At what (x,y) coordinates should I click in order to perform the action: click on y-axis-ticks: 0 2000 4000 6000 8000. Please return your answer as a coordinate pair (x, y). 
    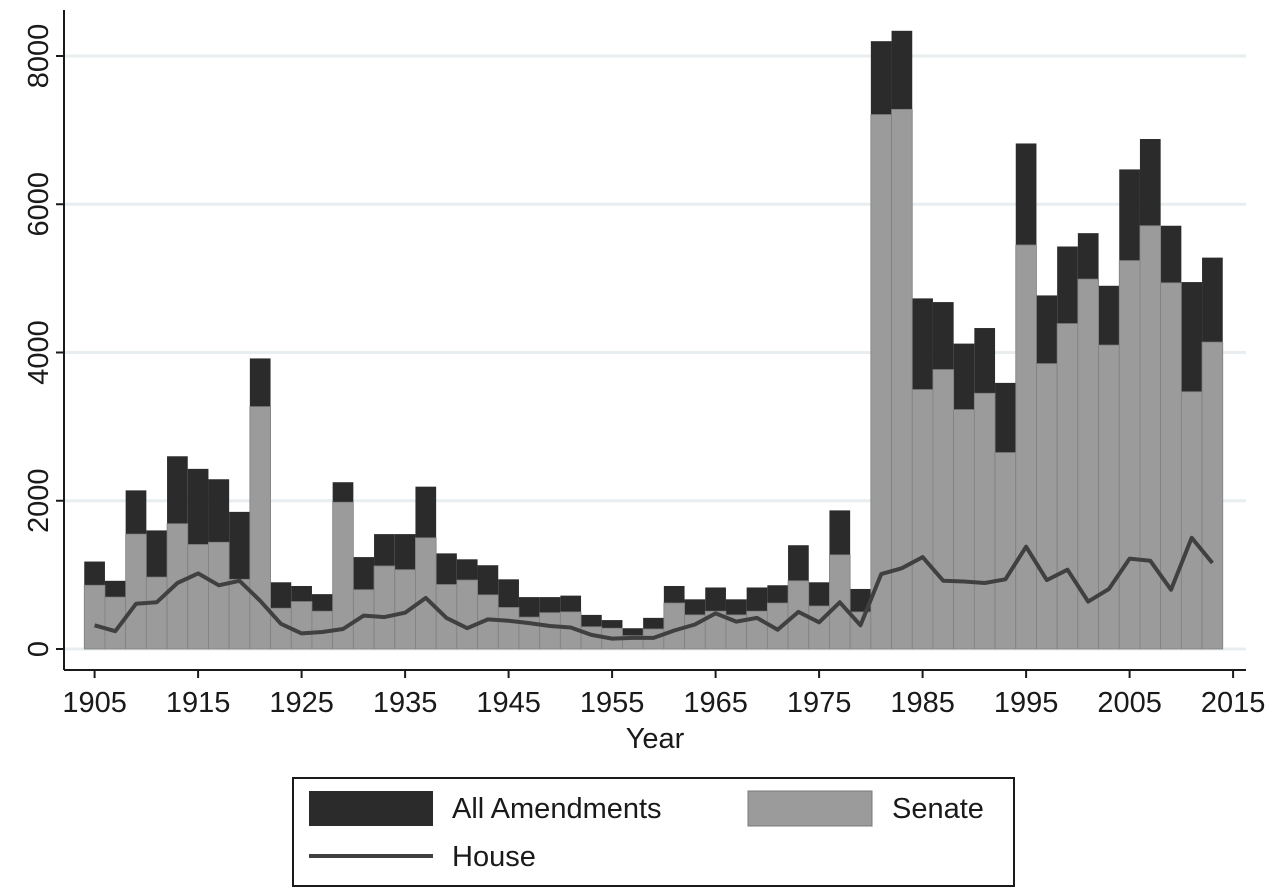
    Looking at the image, I should click on (43, 340).